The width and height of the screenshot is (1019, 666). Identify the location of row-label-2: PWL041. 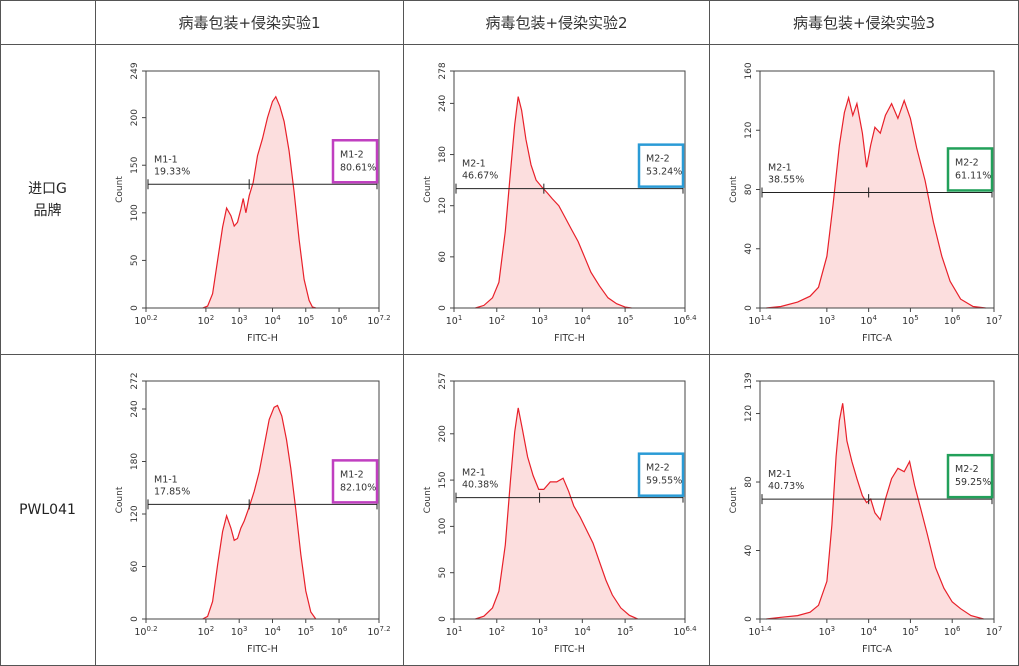
(47, 510).